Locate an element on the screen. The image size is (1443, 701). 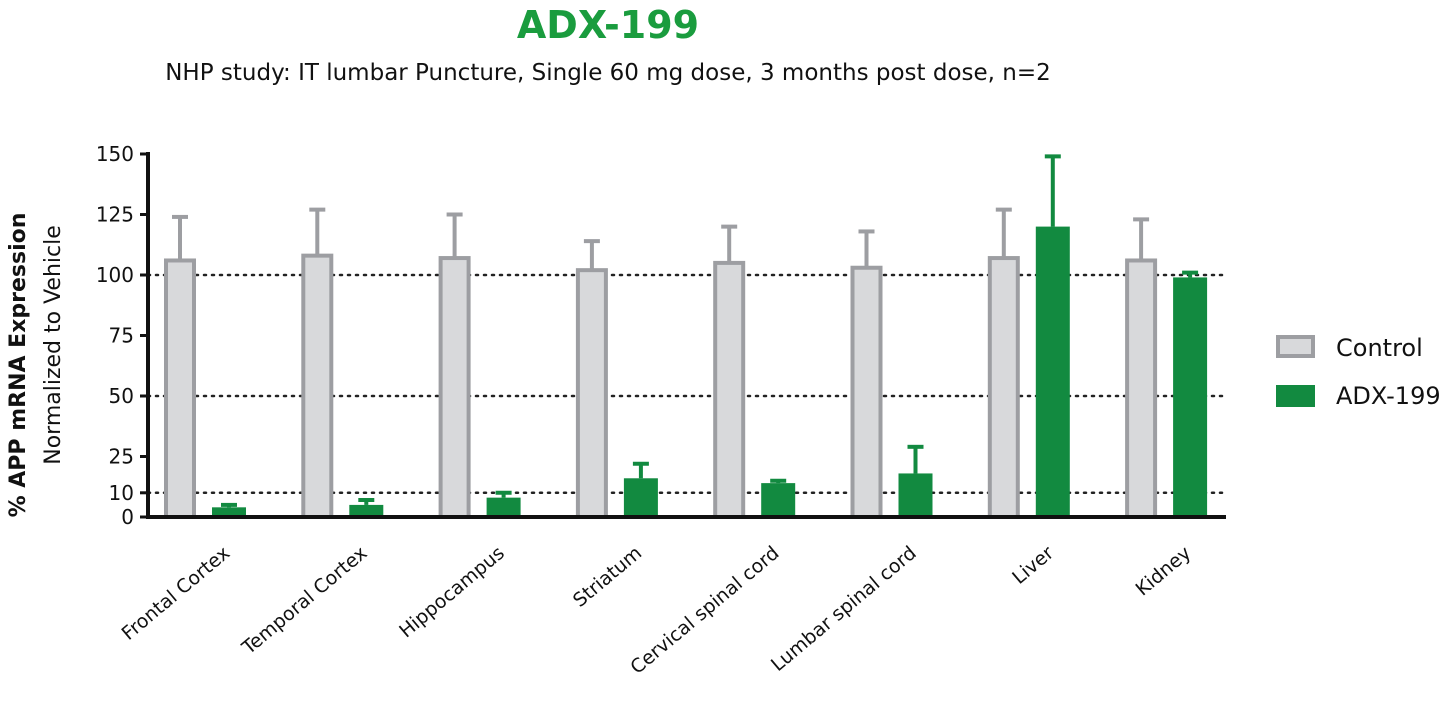
y-tick-label-50: 50 is located at coordinates (121, 396).